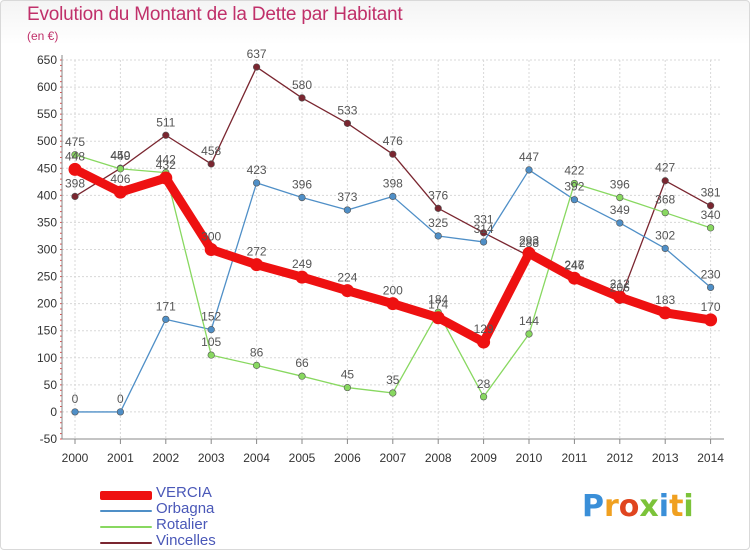 The image size is (750, 550). What do you see at coordinates (120, 179) in the screenshot?
I see `data-label-vercia: 406` at bounding box center [120, 179].